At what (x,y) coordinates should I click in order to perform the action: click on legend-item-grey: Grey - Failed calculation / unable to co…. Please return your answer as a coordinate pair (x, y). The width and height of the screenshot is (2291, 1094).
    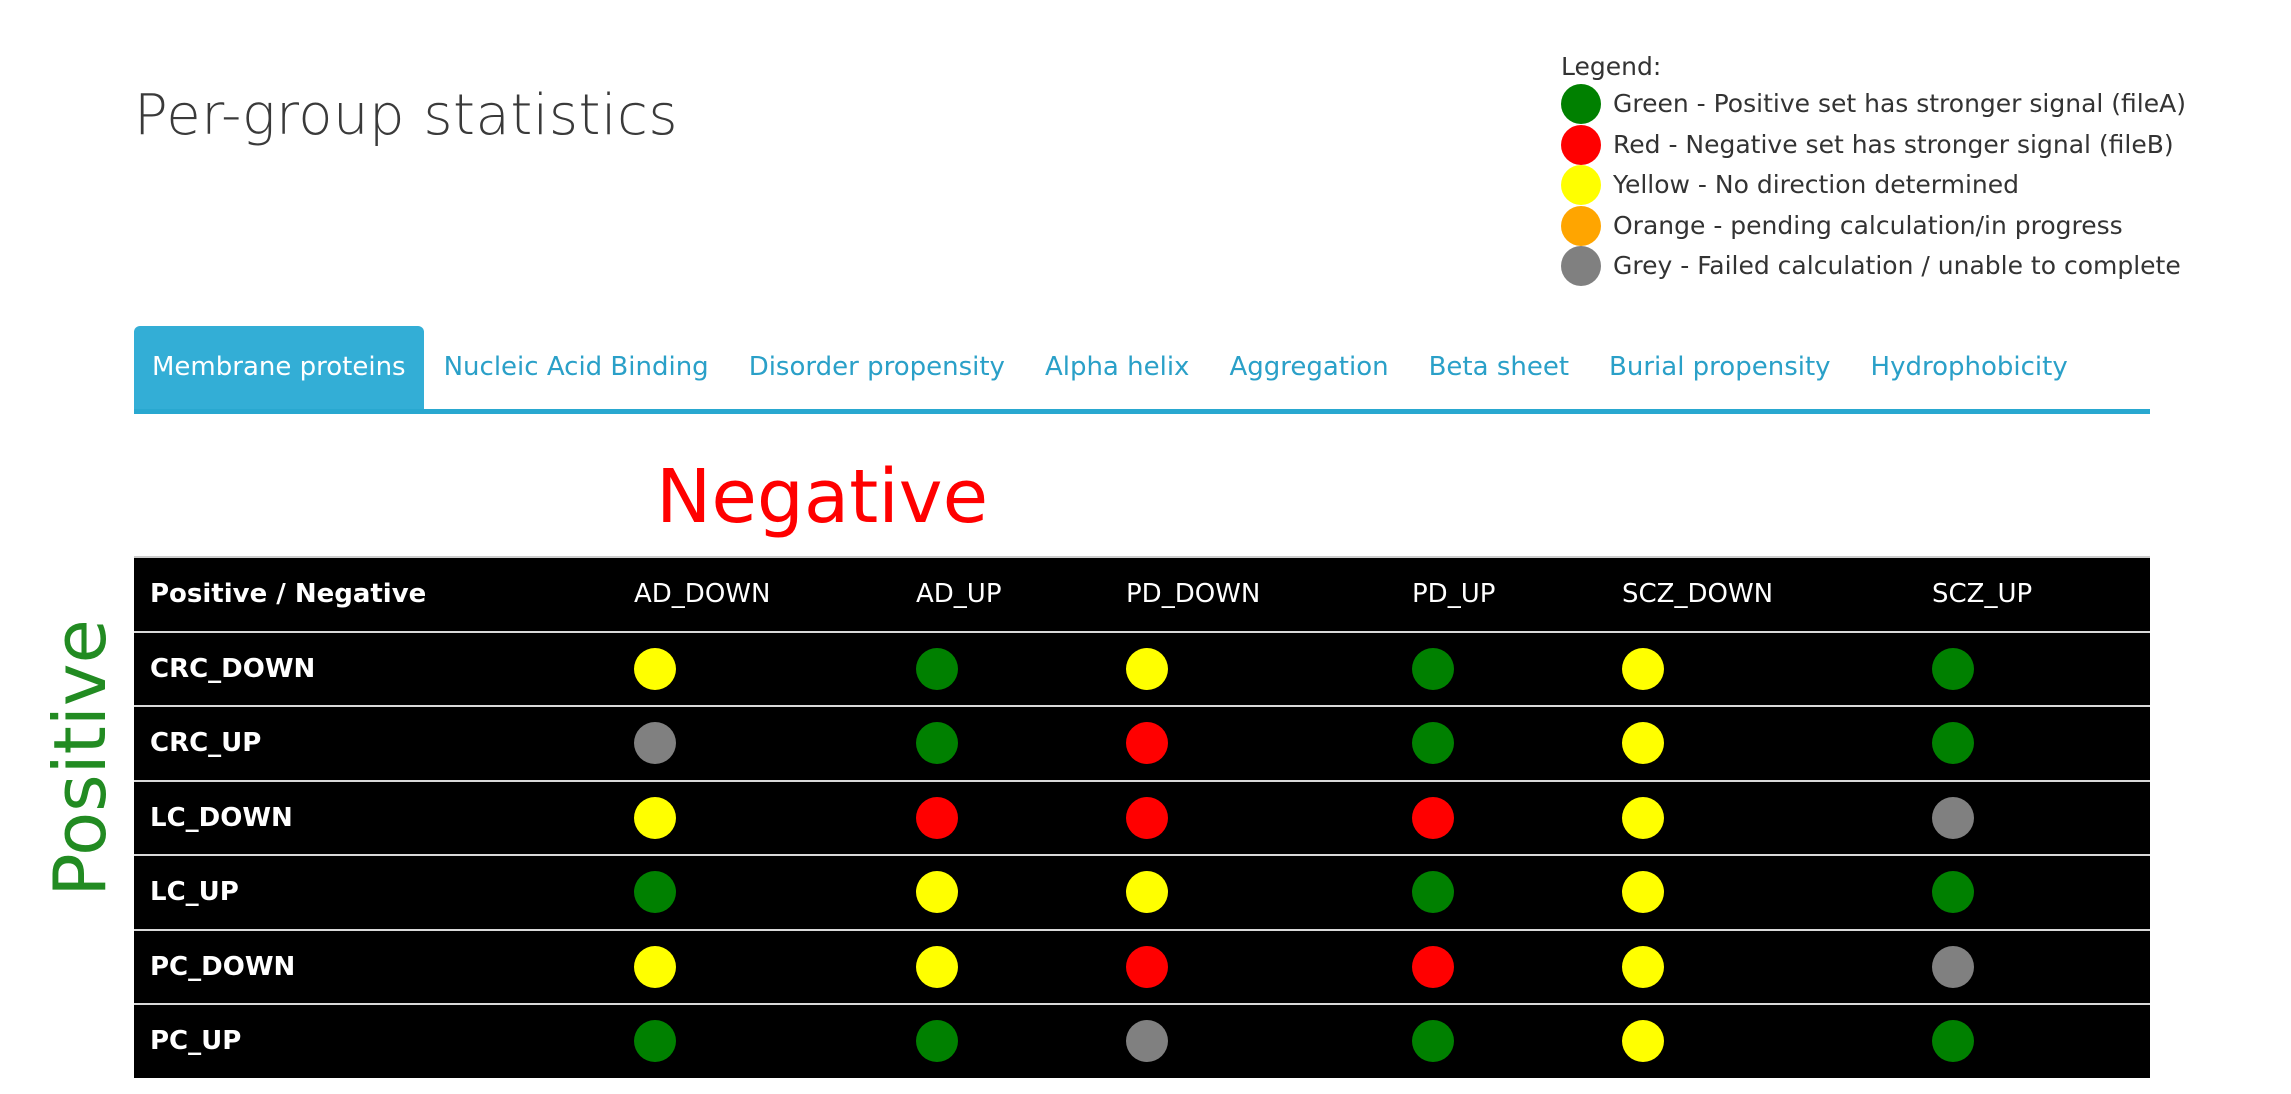
    Looking at the image, I should click on (1921, 266).